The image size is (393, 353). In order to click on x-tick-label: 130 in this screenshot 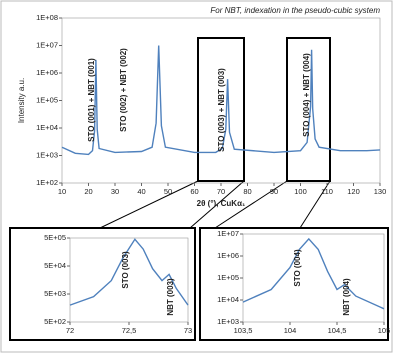, I will do `click(380, 191)`.